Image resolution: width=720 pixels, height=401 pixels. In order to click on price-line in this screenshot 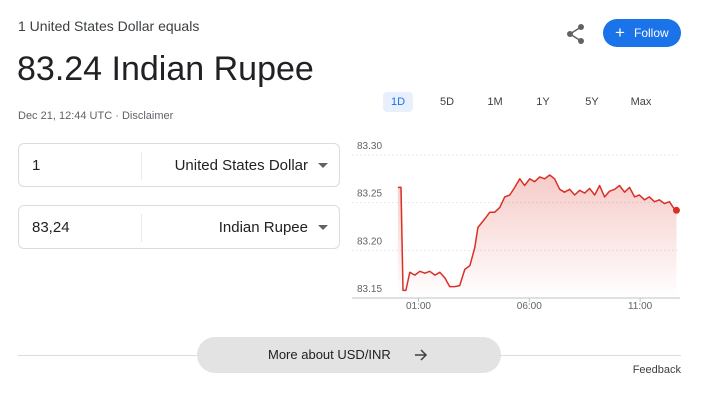, I will do `click(537, 233)`.